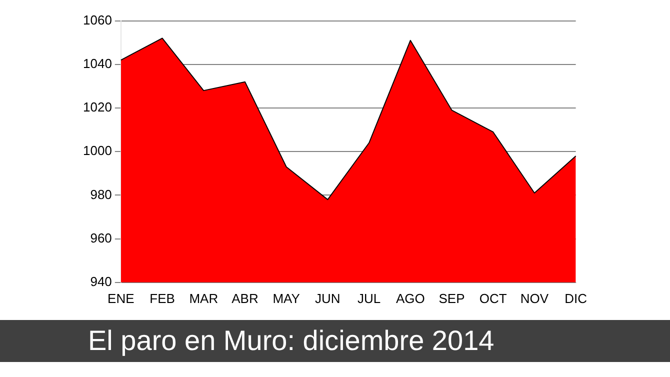  Describe the element at coordinates (97, 20) in the screenshot. I see `y-tick-label: 1060` at that location.